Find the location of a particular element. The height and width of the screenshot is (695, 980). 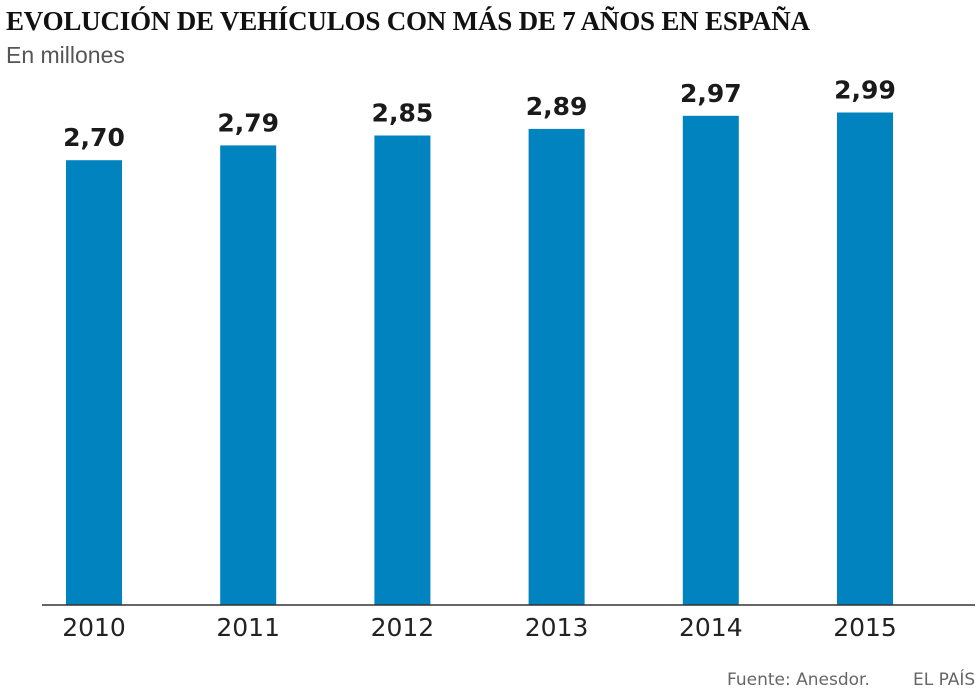

x-tick-label-2011: 2011 is located at coordinates (248, 627).